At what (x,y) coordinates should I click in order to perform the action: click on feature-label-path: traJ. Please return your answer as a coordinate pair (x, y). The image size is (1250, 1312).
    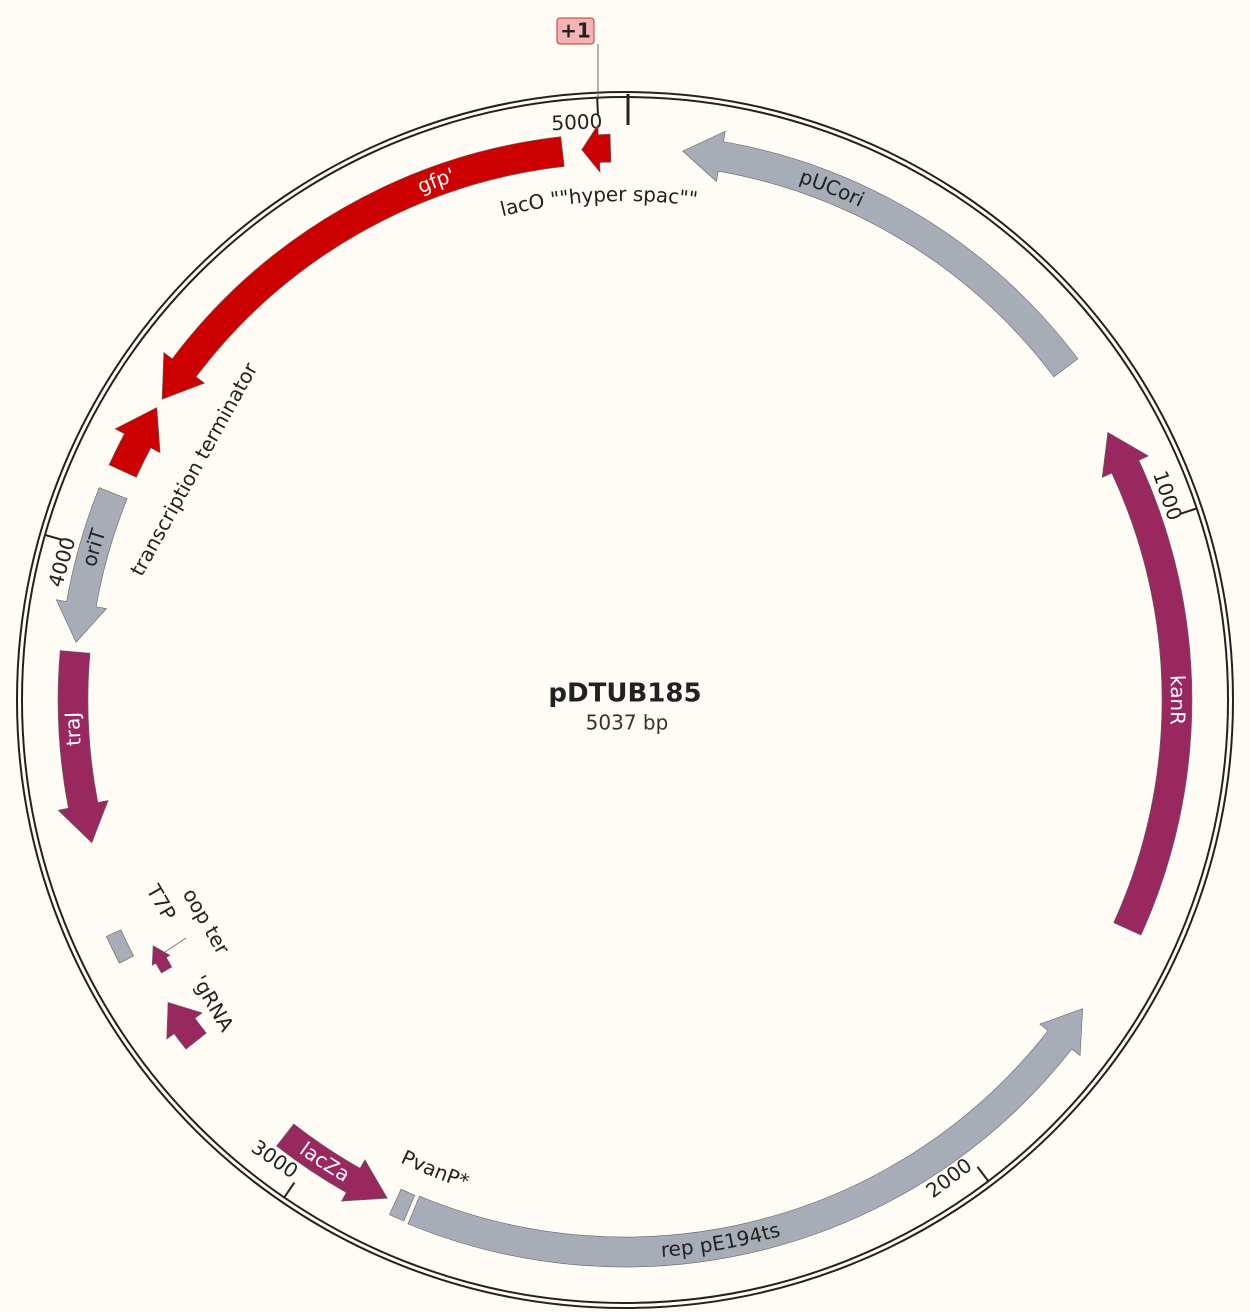
    Looking at the image, I should click on (73, 729).